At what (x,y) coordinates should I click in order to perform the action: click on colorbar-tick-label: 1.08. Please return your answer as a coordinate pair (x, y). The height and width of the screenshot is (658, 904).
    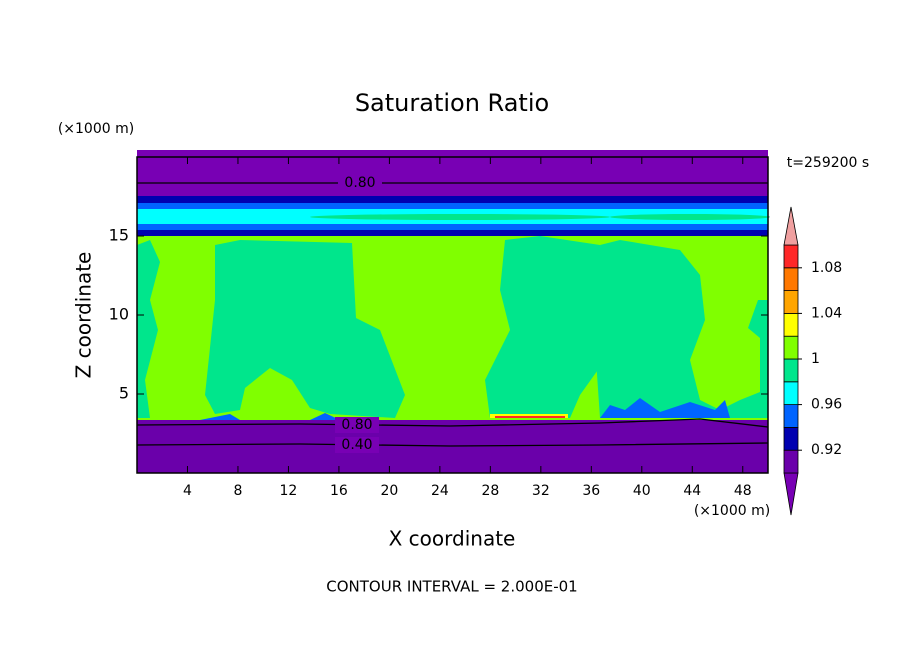
    Looking at the image, I should click on (826, 268).